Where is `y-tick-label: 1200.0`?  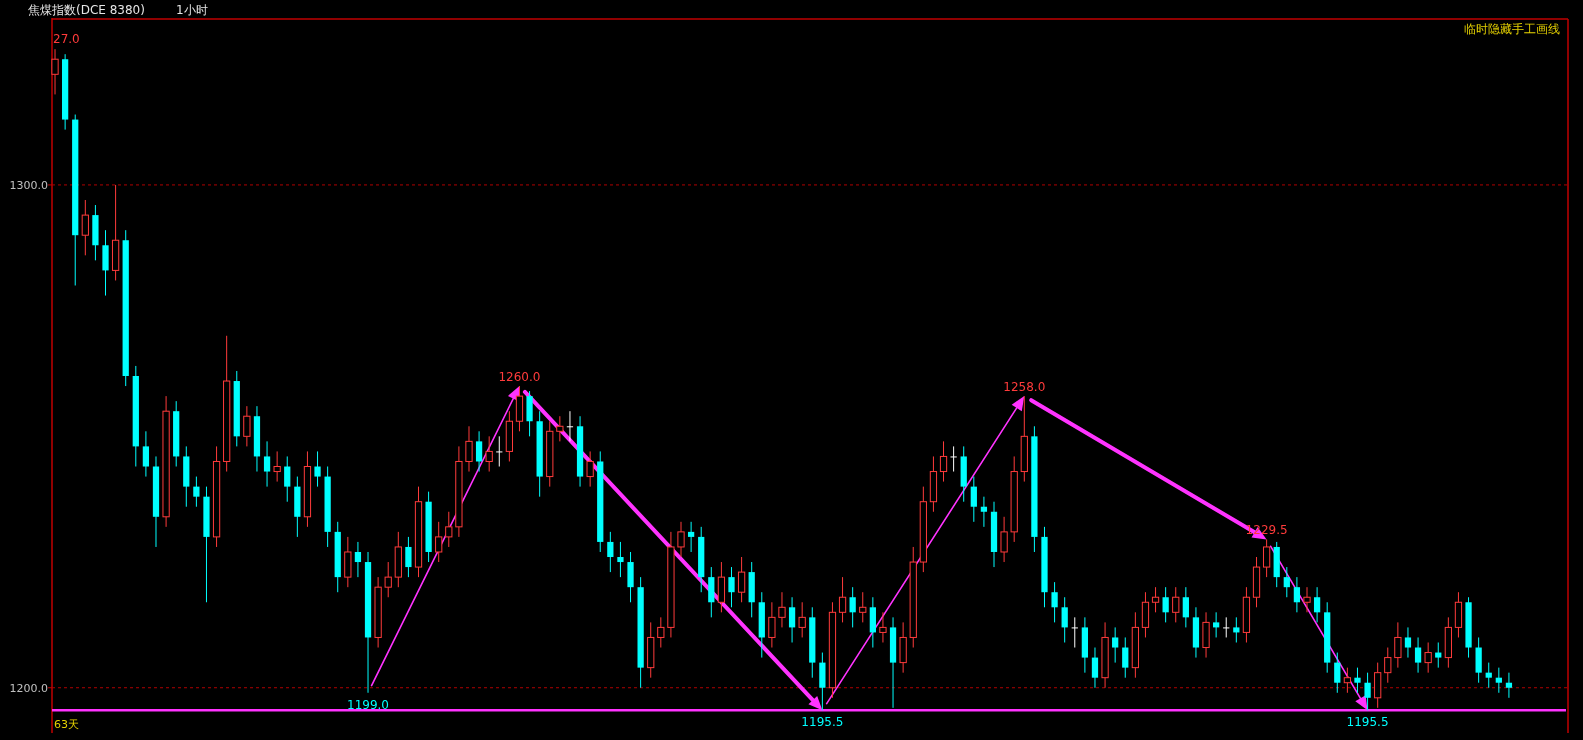 y-tick-label: 1200.0 is located at coordinates (28, 688).